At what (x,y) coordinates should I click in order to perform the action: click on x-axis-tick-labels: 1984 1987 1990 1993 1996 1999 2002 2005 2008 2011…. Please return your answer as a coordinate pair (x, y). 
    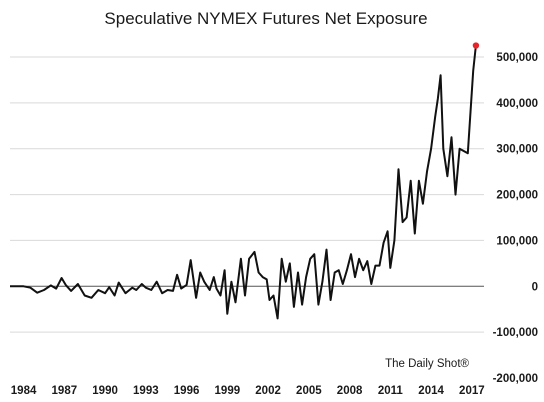
    Looking at the image, I should click on (248, 391).